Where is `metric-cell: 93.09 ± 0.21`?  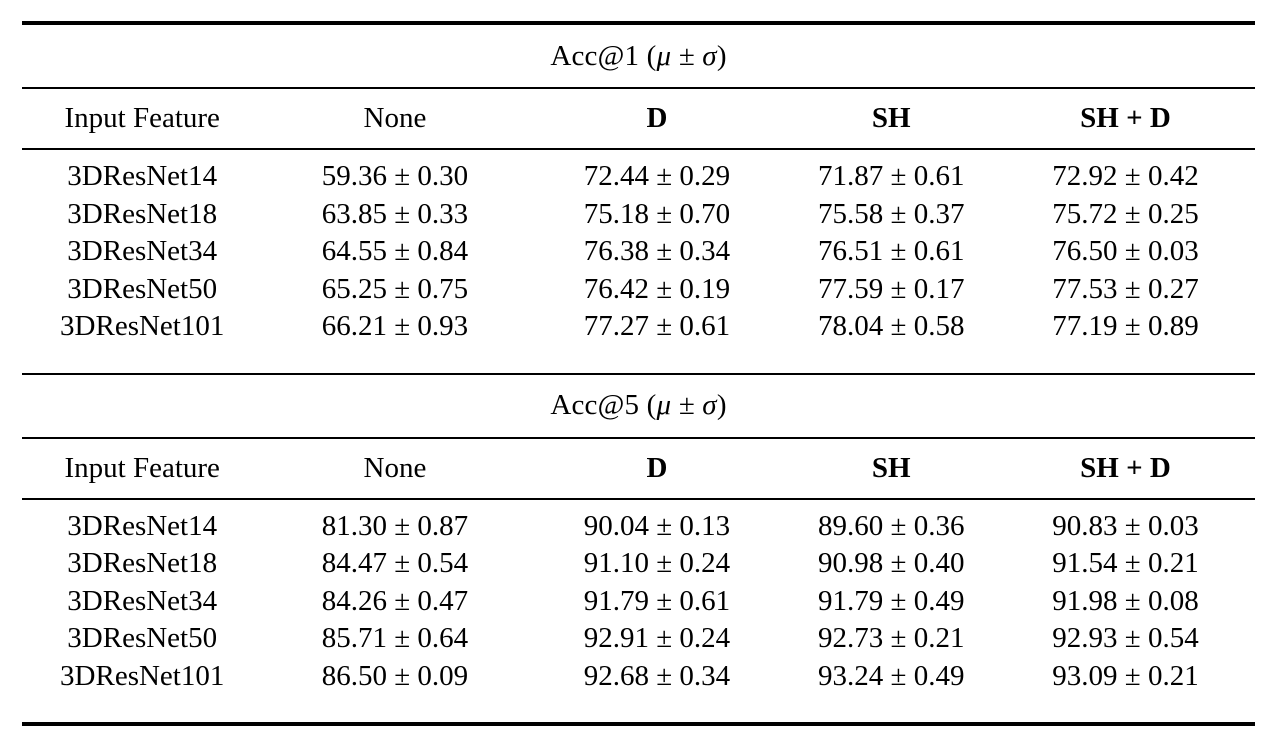
metric-cell: 93.09 ± 0.21 is located at coordinates (1125, 675).